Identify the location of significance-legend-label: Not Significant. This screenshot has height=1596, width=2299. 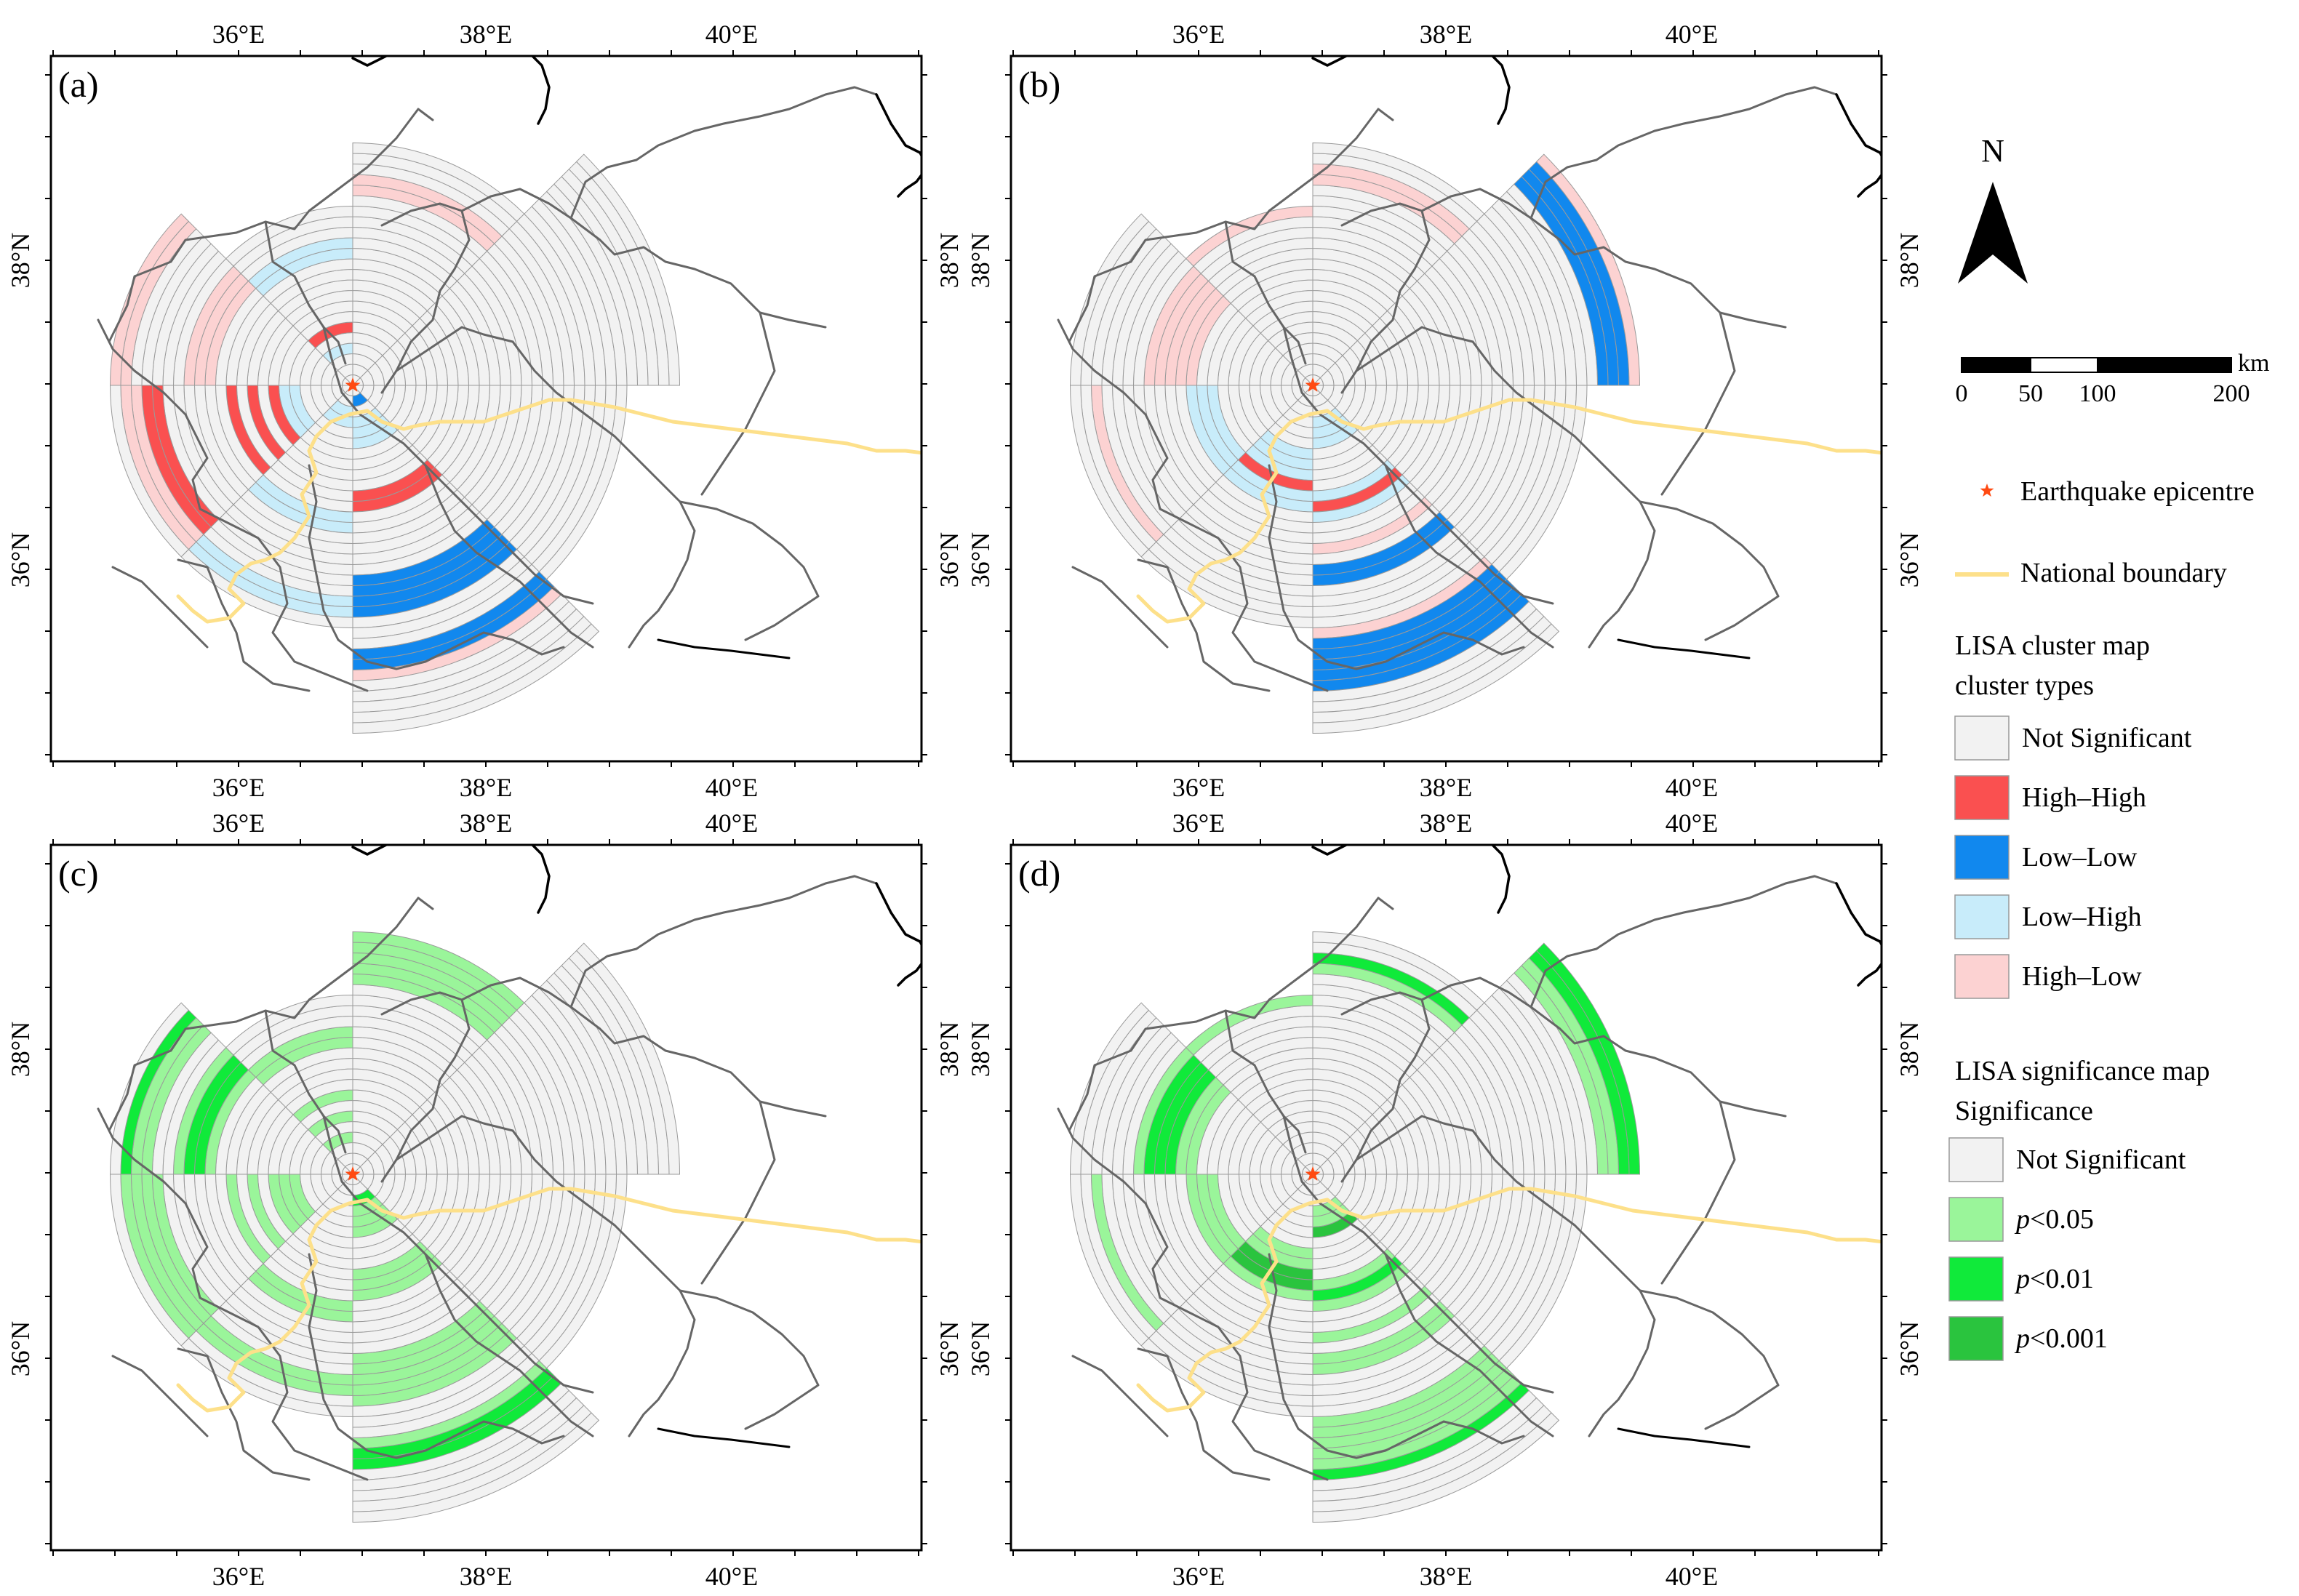
(2101, 1160).